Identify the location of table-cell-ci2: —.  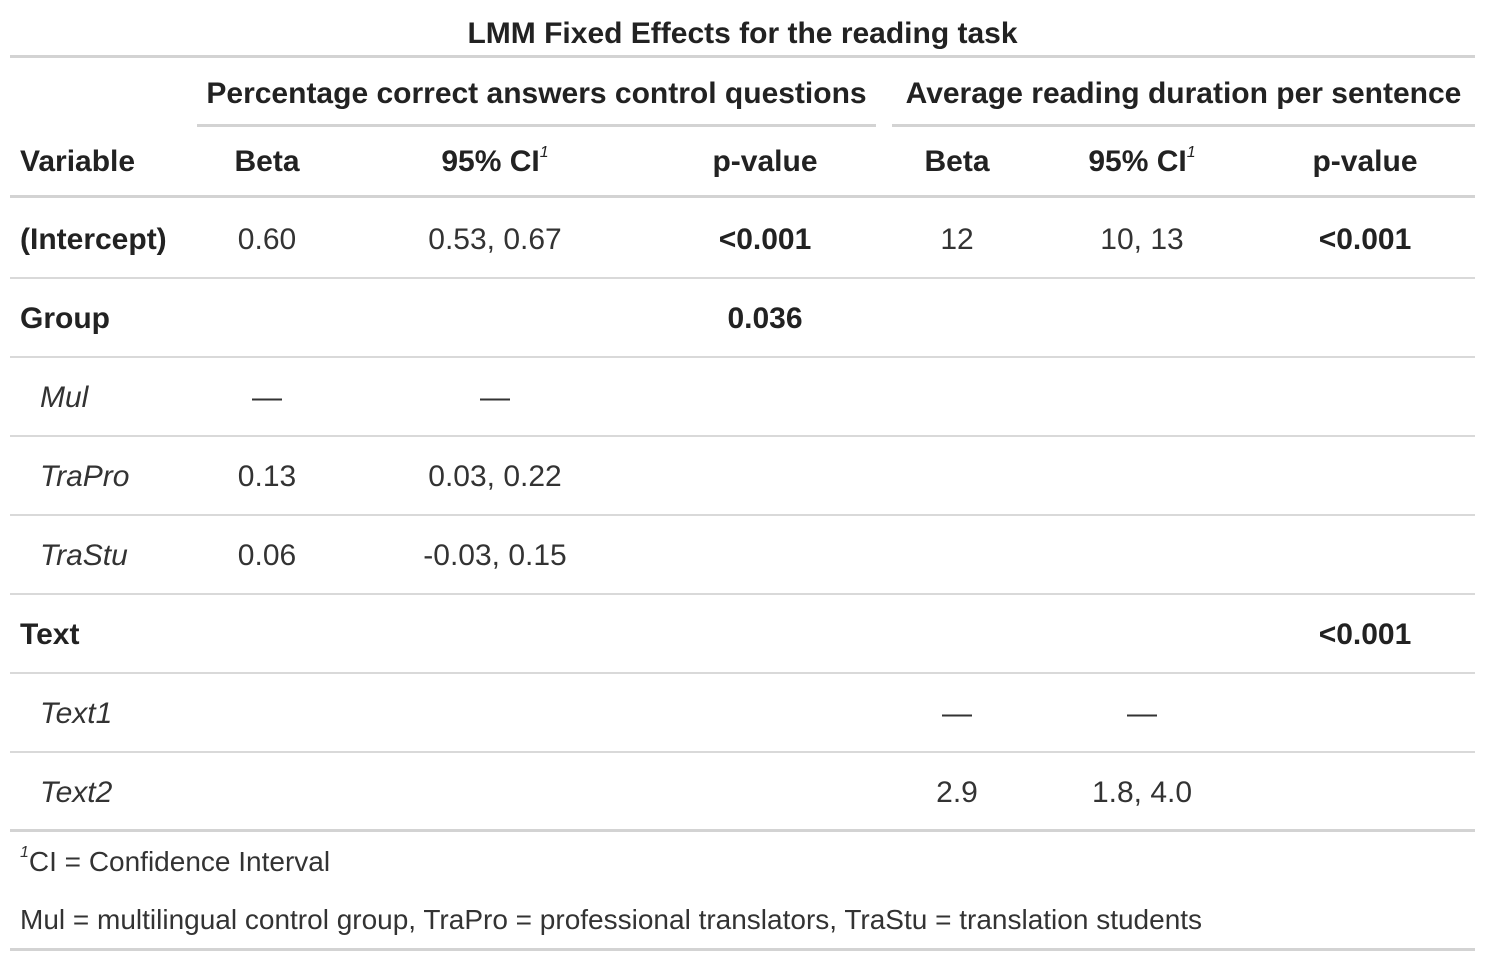
(1142, 713).